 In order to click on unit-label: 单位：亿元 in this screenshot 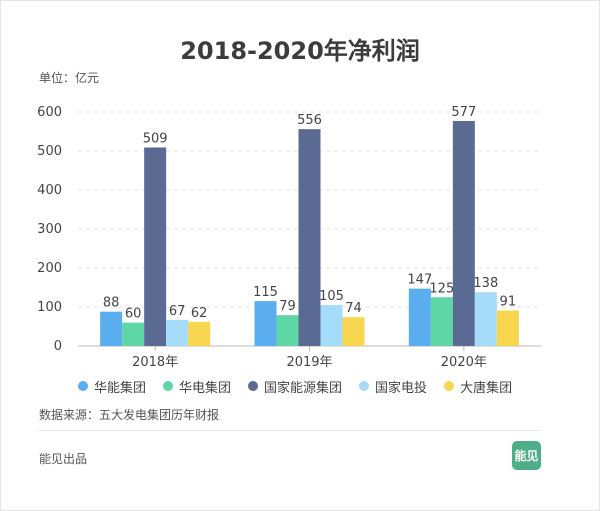, I will do `click(69, 78)`.